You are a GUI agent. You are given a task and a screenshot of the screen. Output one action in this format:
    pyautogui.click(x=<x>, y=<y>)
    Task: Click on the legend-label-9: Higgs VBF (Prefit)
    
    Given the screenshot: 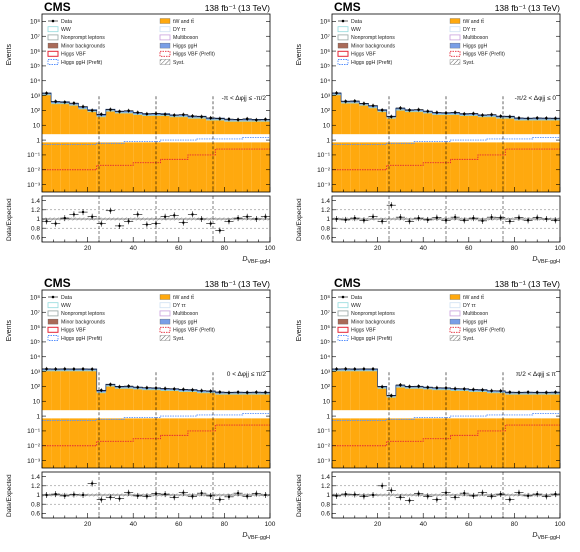 What is the action you would take?
    pyautogui.click(x=484, y=331)
    